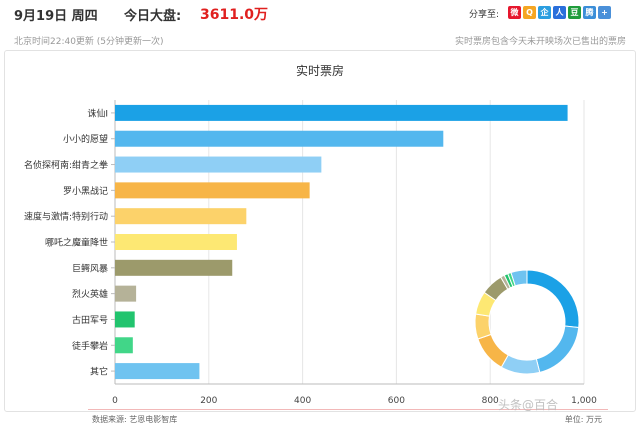 This screenshot has height=426, width=640. What do you see at coordinates (514, 12) in the screenshot?
I see `weibo-icon: 微` at bounding box center [514, 12].